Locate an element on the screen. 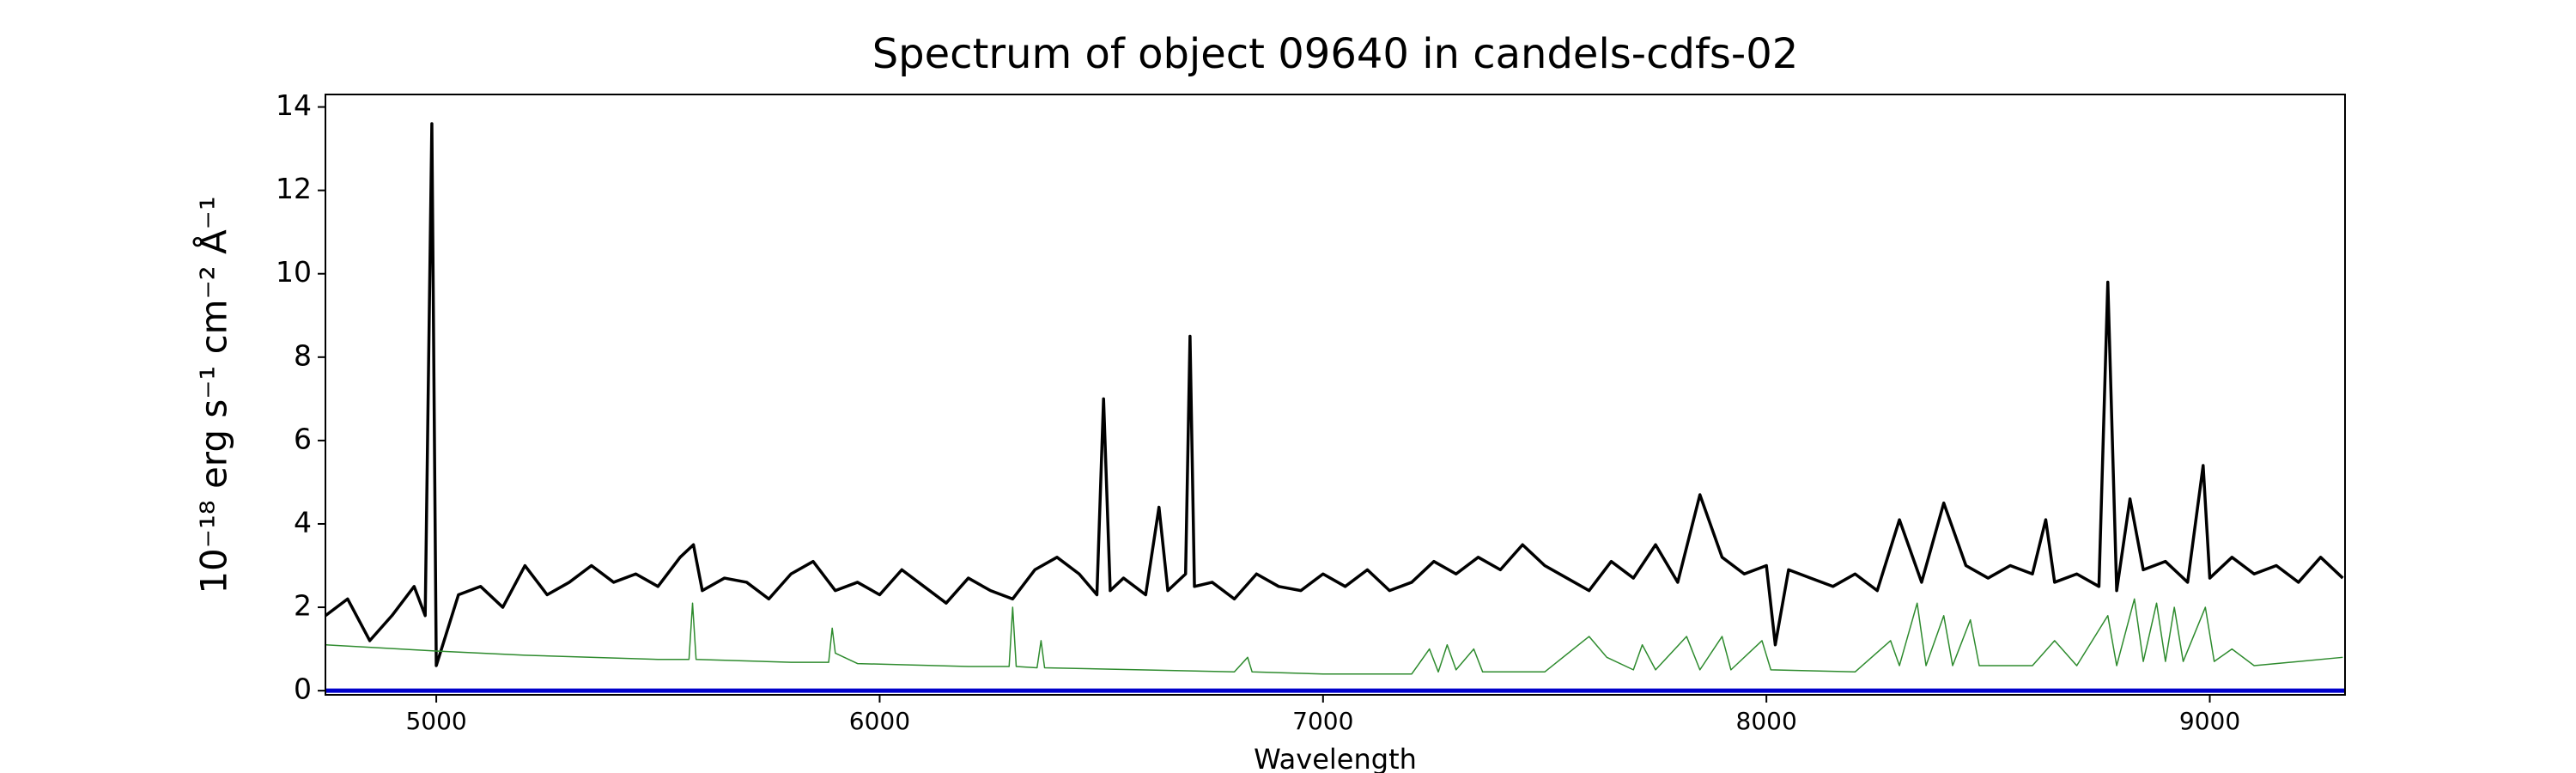 This screenshot has width=2576, height=773. y-tick-label: 6 is located at coordinates (303, 438).